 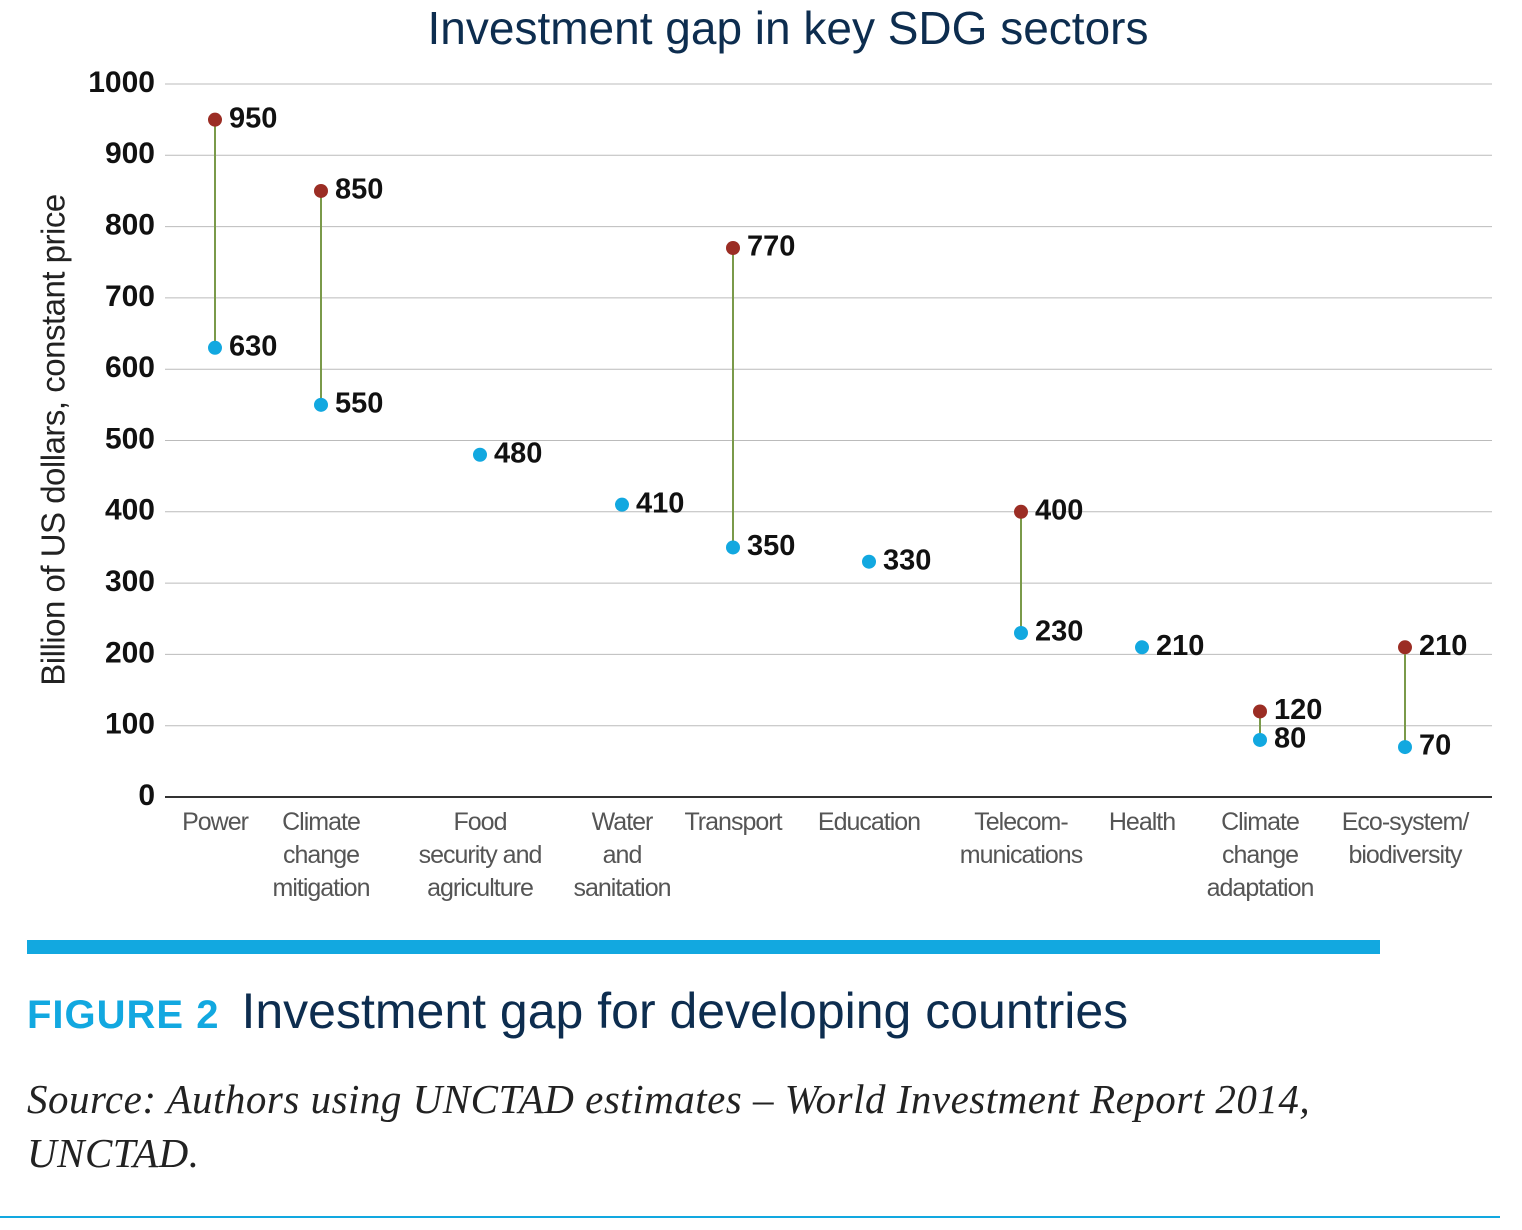 I want to click on rule, so click(x=750, y=1217).